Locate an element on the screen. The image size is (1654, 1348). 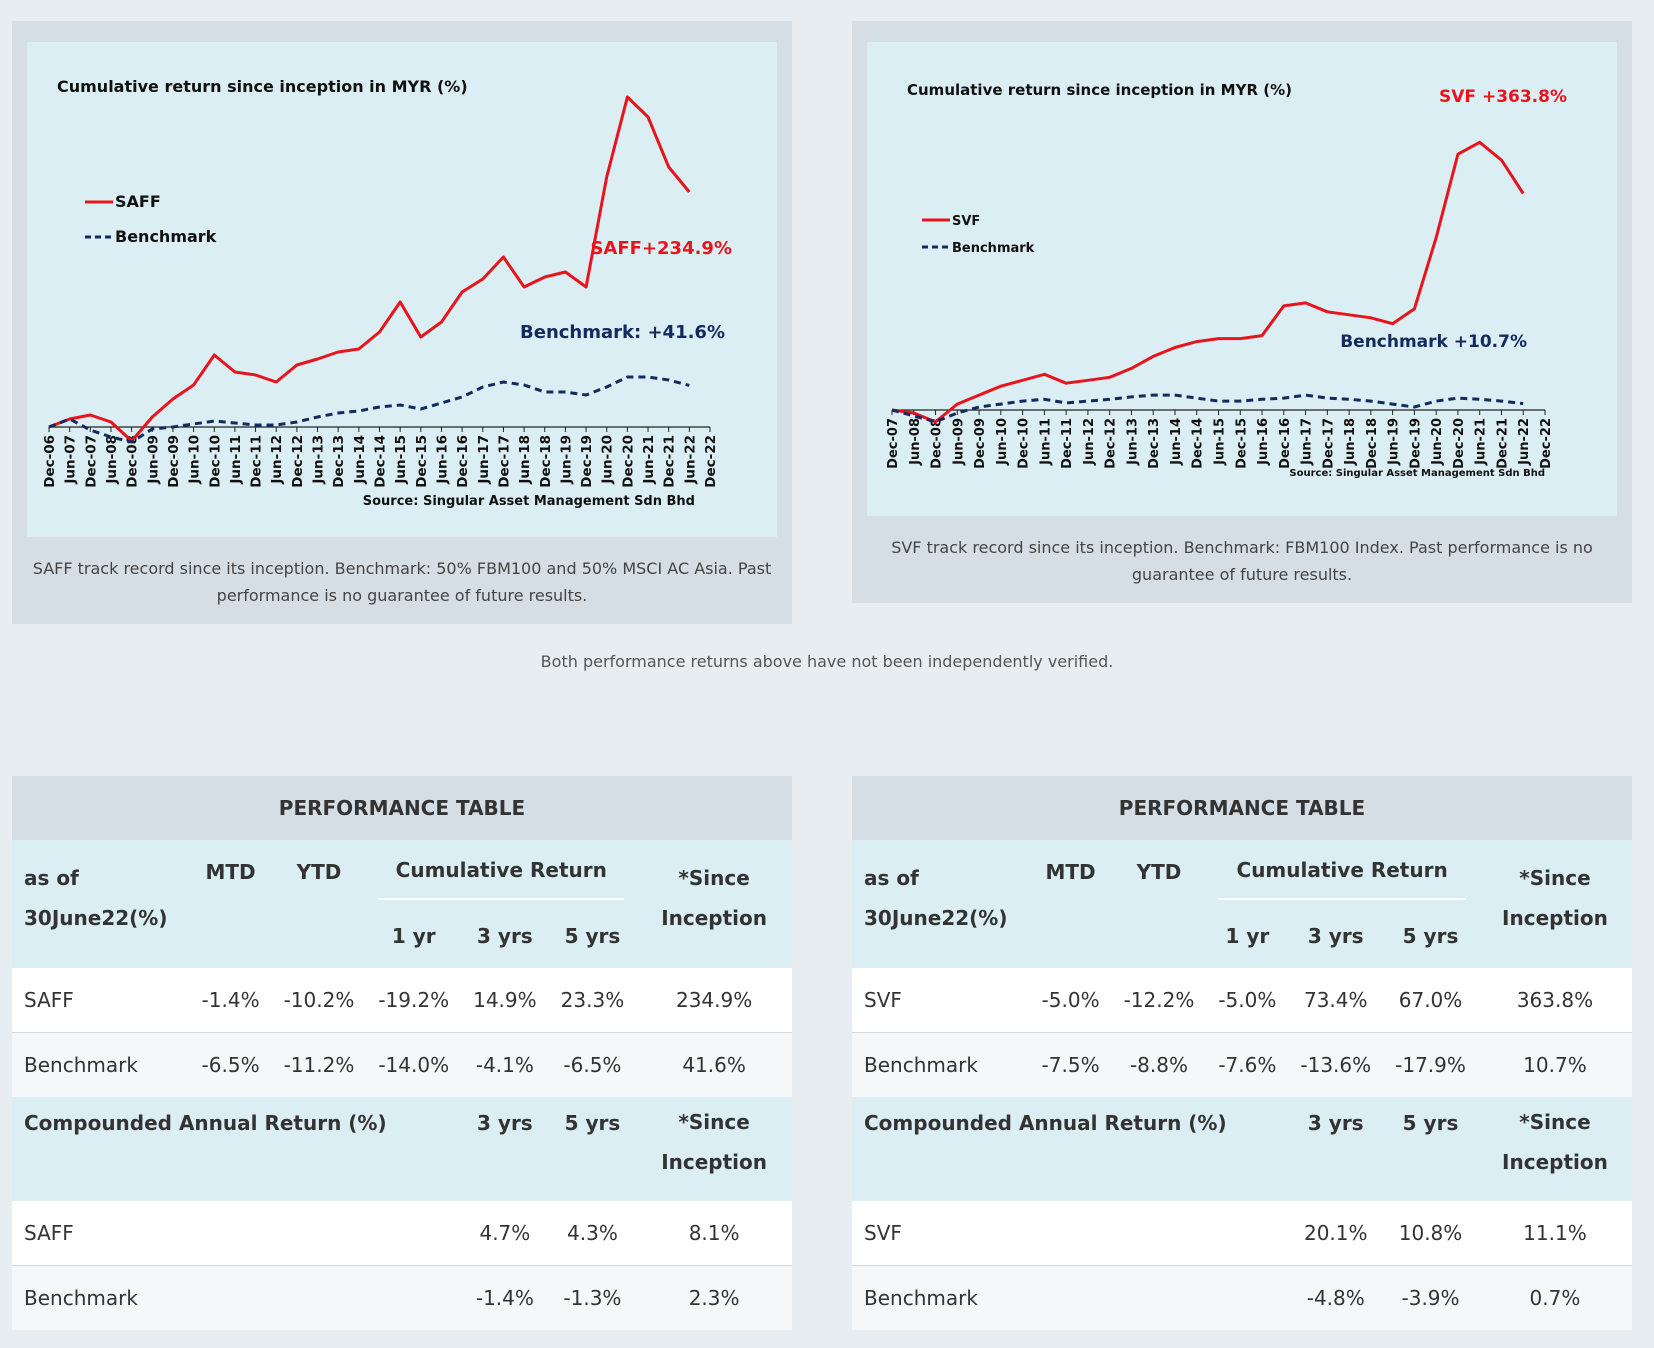
ytd-header: YTD is located at coordinates (1159, 904).